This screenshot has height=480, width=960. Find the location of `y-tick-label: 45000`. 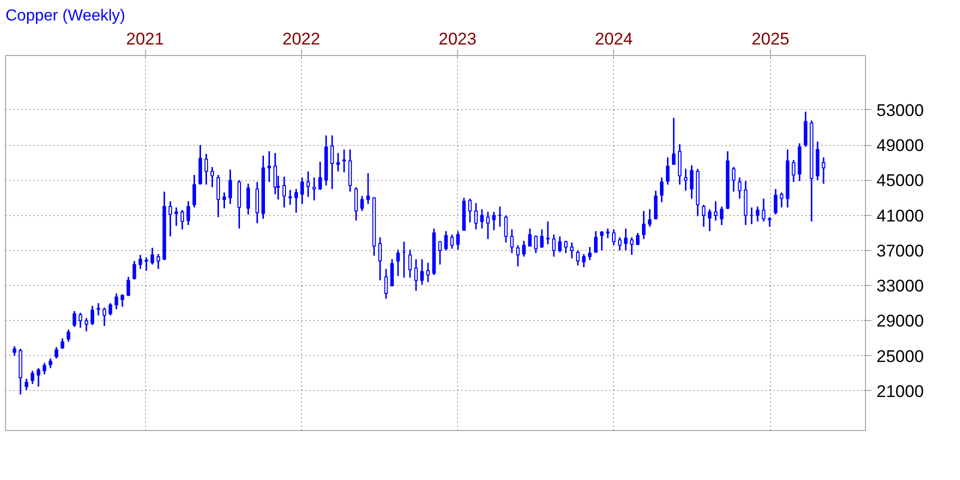

y-tick-label: 45000 is located at coordinates (900, 180).